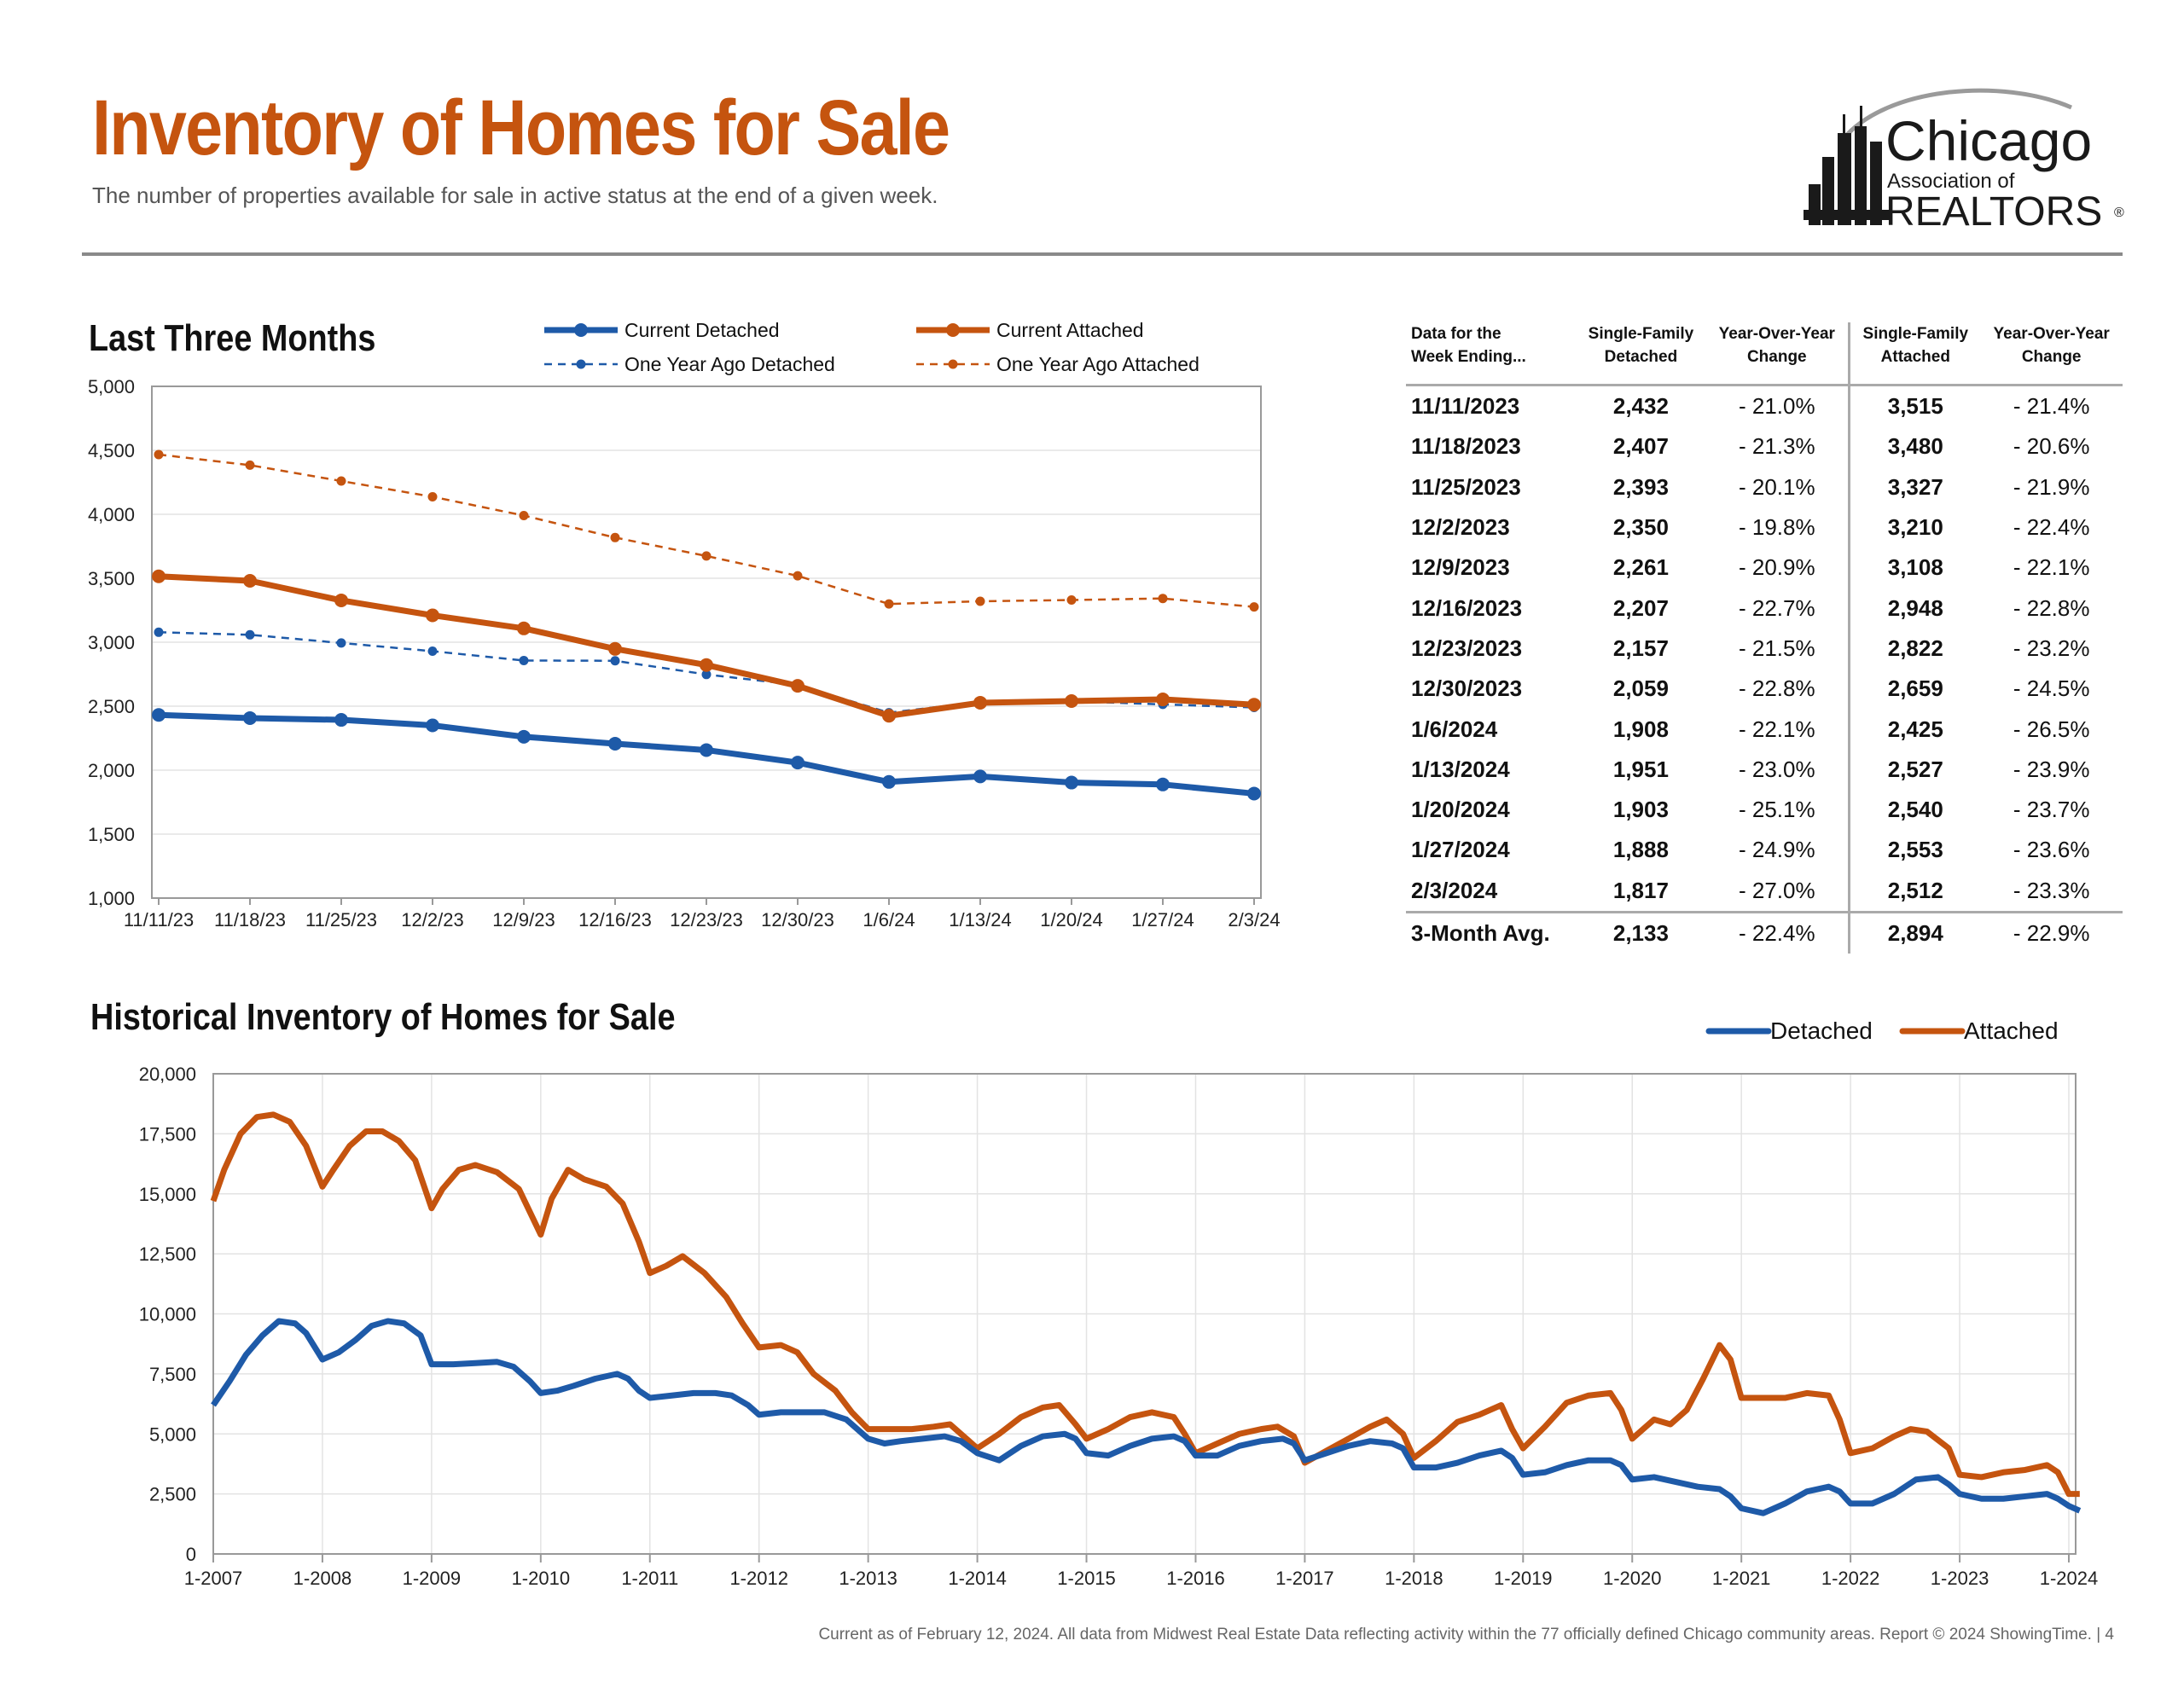  Describe the element at coordinates (2051, 608) in the screenshot. I see `attached-yoy-cell: - 22.8%` at that location.